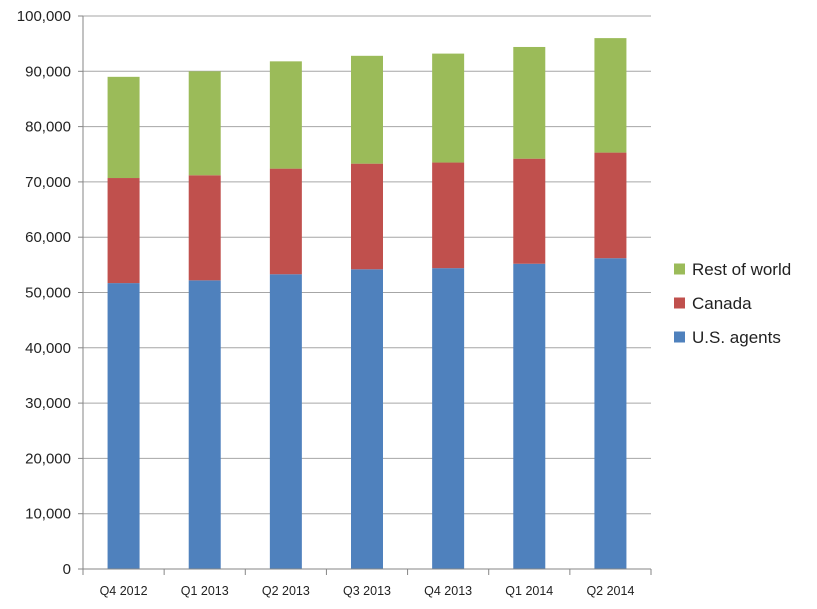 The width and height of the screenshot is (817, 609). What do you see at coordinates (48, 127) in the screenshot?
I see `y-tick-label: 80,000` at bounding box center [48, 127].